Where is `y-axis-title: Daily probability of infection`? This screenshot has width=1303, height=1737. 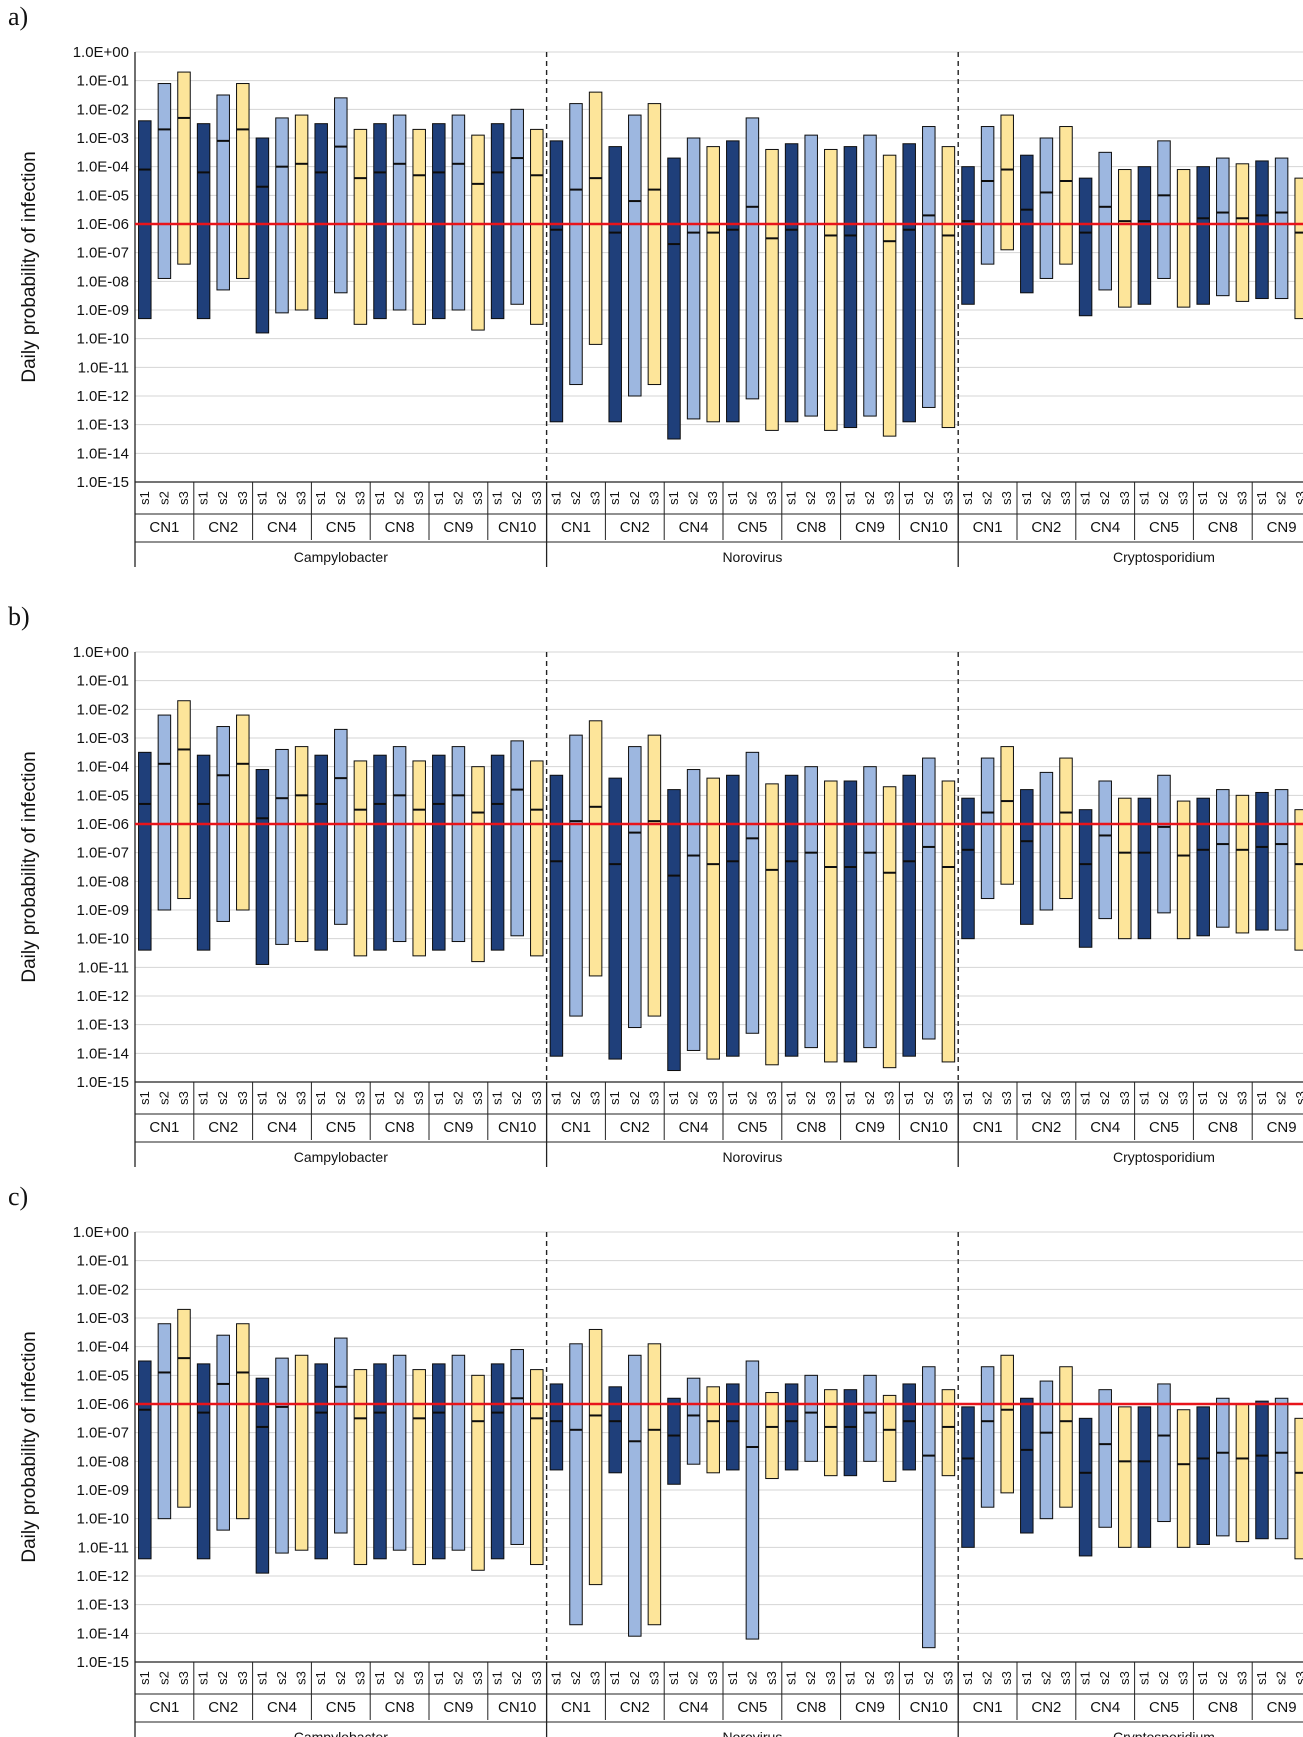 y-axis-title: Daily probability of infection is located at coordinates (29, 866).